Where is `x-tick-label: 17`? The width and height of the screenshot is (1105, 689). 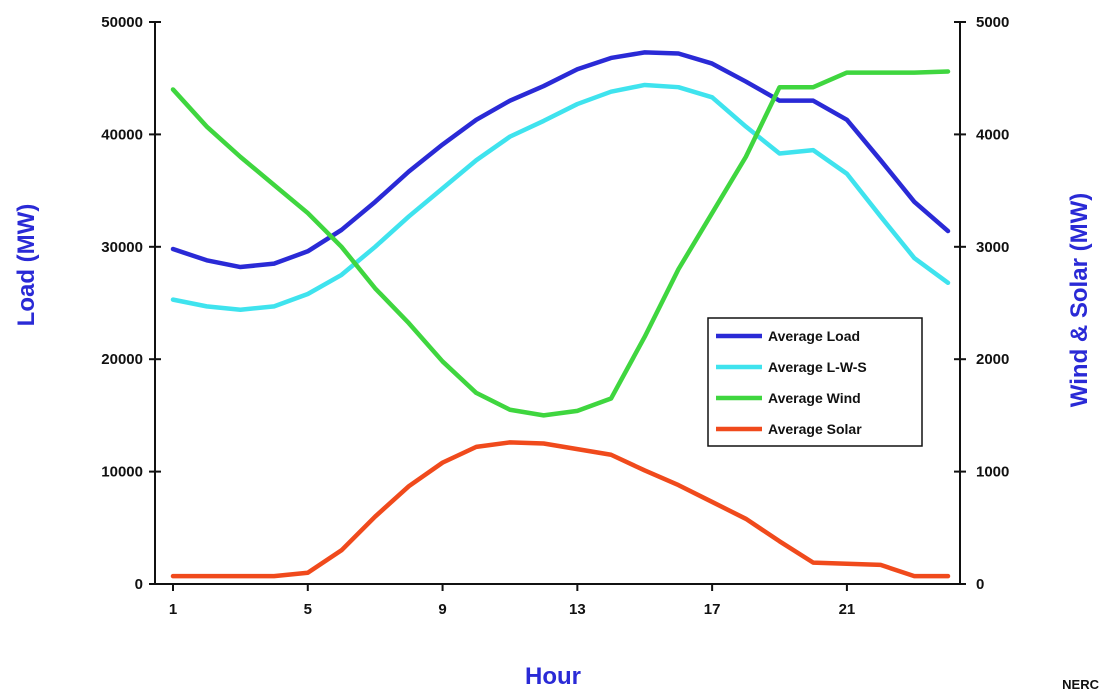
x-tick-label: 17 is located at coordinates (712, 609).